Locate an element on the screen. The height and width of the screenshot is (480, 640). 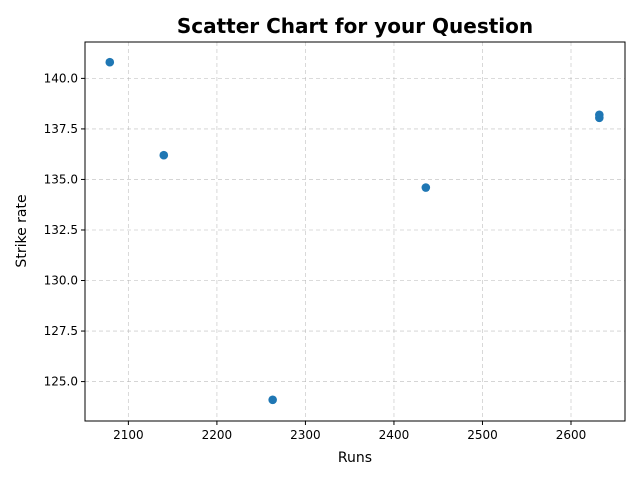
y-tick-label: 137.5 is located at coordinates (61, 129).